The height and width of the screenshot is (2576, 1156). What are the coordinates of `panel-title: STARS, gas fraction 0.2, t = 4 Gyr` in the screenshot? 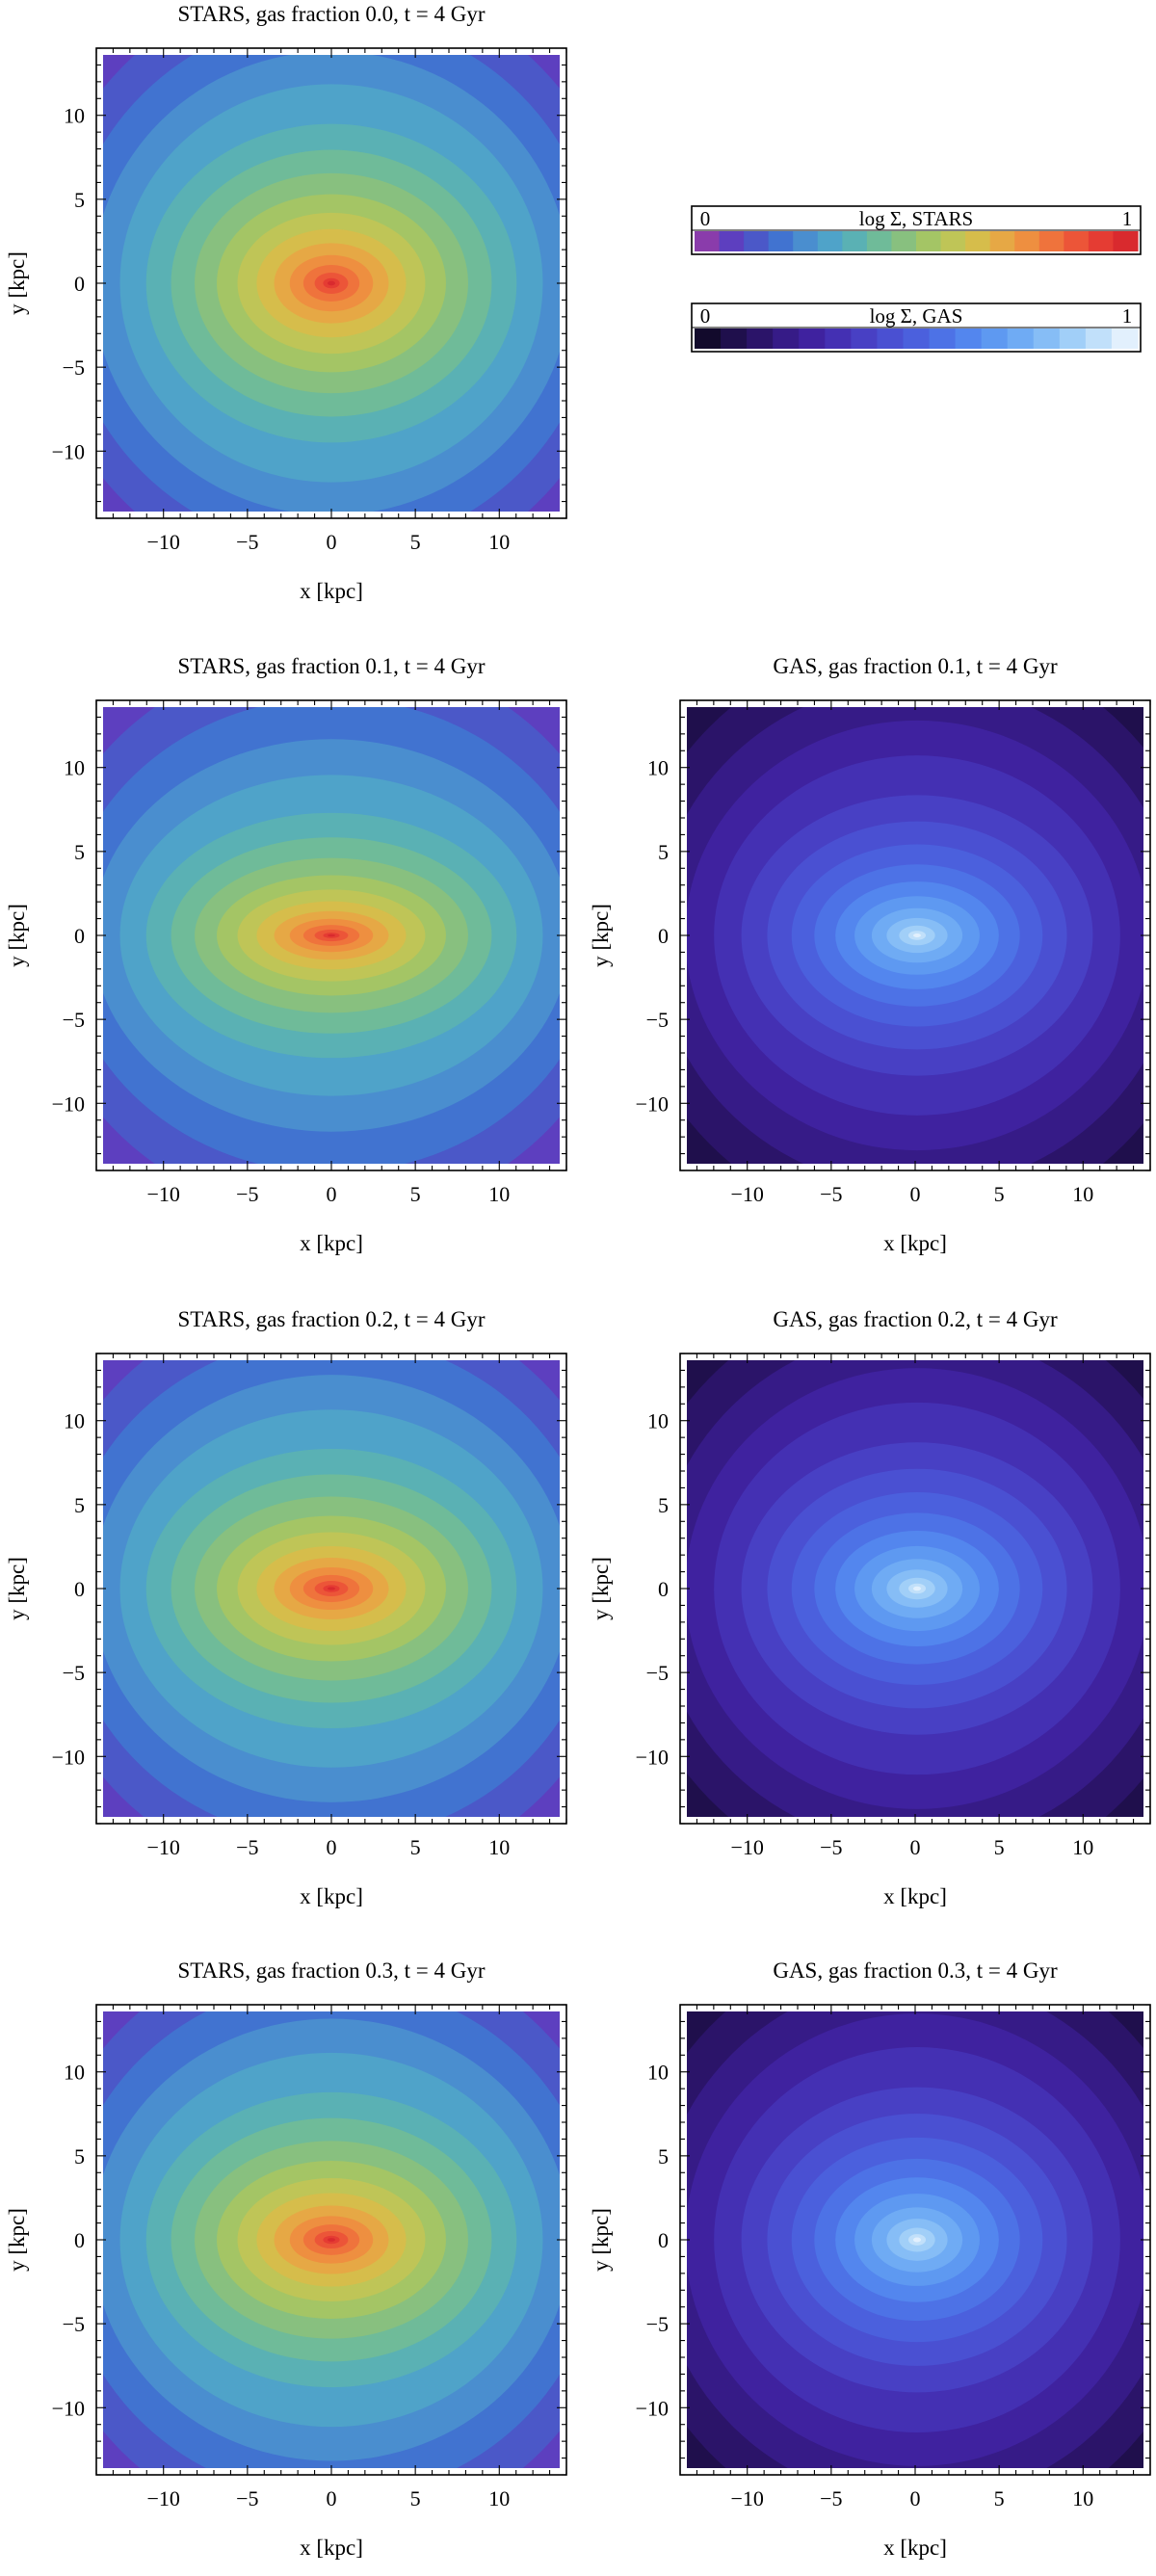 It's located at (331, 1319).